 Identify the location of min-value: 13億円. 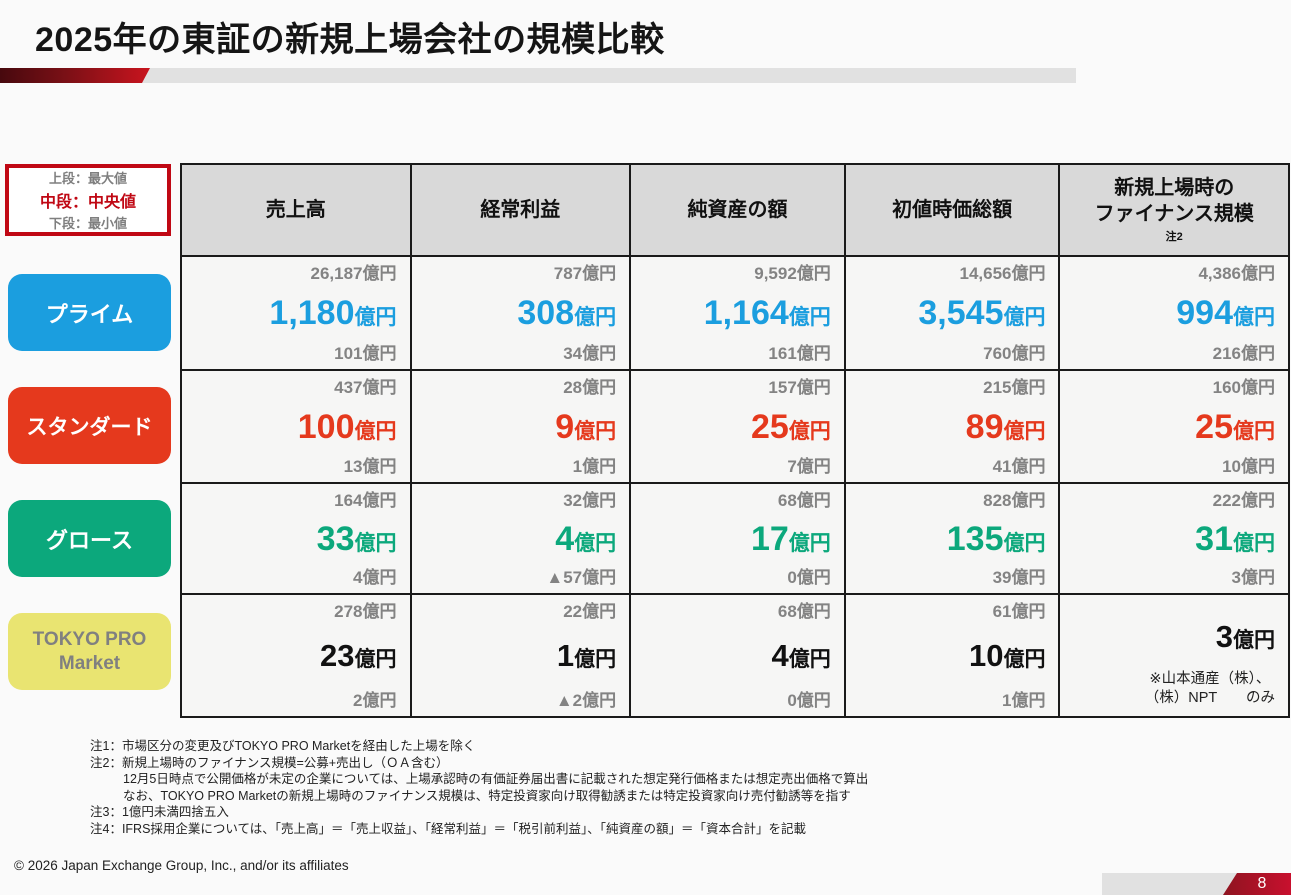
(370, 466).